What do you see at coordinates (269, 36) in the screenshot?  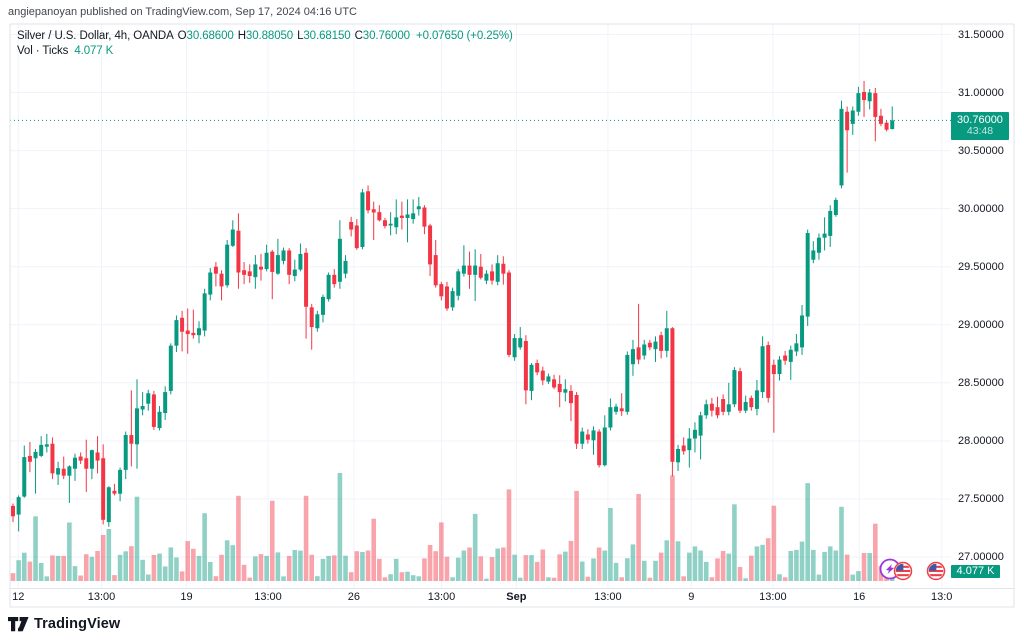 I see `ohlc-high-value: 30.88050` at bounding box center [269, 36].